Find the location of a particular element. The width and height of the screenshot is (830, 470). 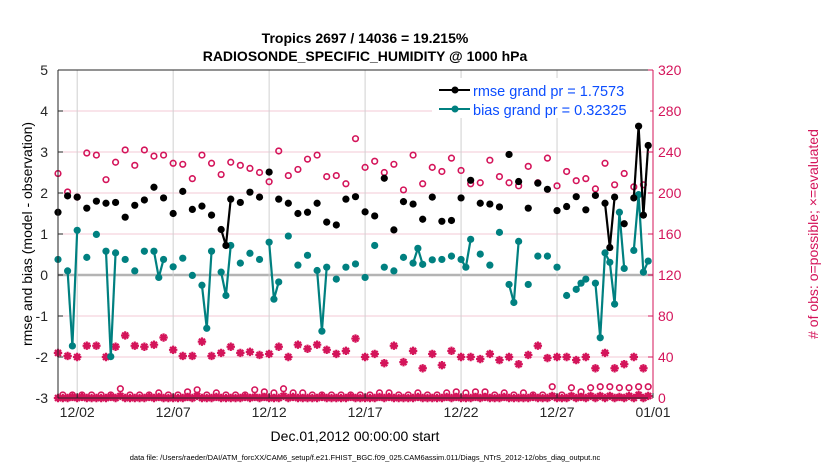

legend-rmse-label: rmse grand pr = 1.7573 is located at coordinates (548, 92).